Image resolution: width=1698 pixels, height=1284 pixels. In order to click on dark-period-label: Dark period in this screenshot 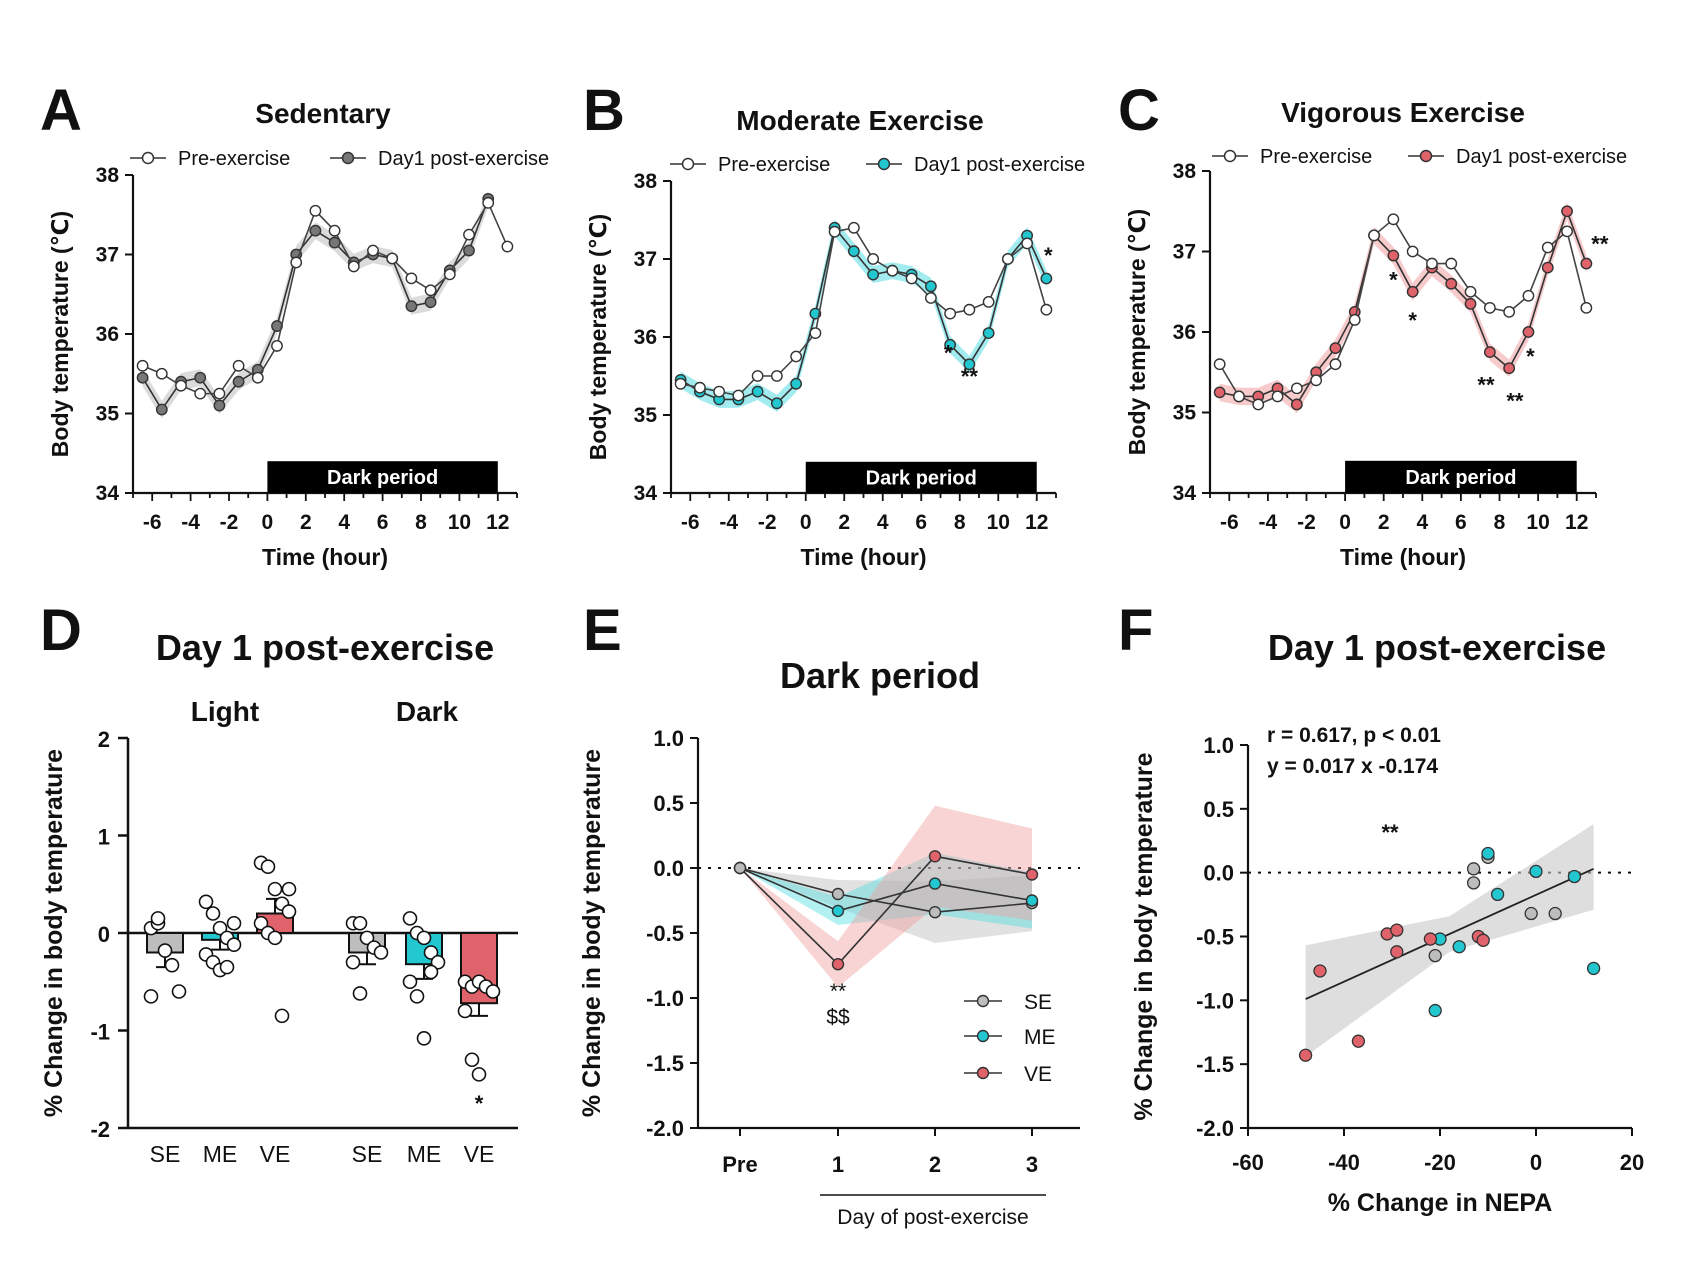, I will do `click(921, 478)`.